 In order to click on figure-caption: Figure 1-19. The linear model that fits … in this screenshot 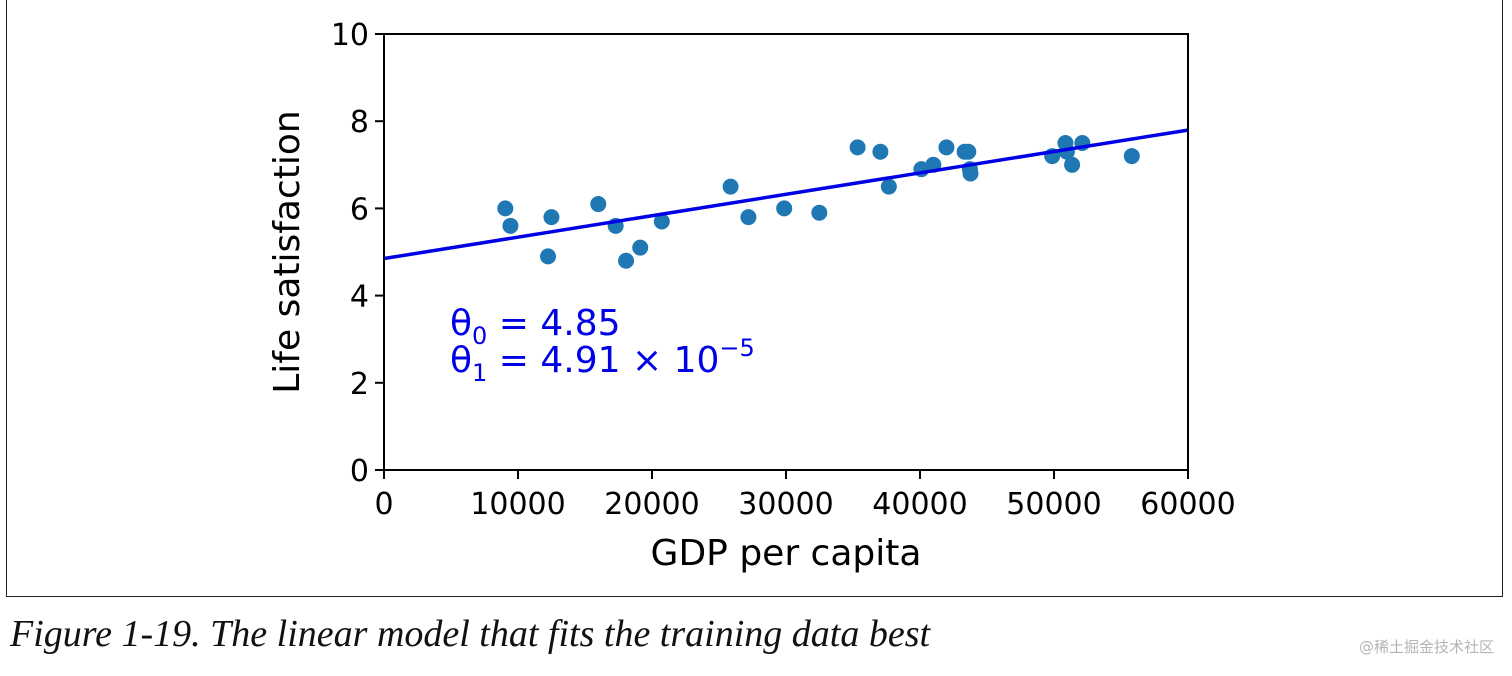, I will do `click(470, 634)`.